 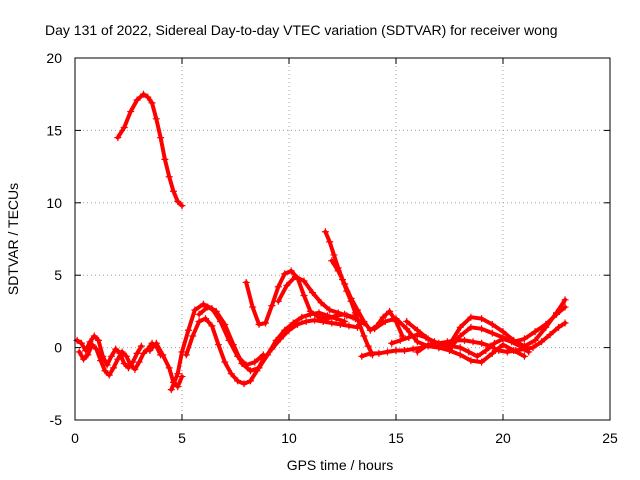 What do you see at coordinates (56, 420) in the screenshot?
I see `y-tick-label: -5` at bounding box center [56, 420].